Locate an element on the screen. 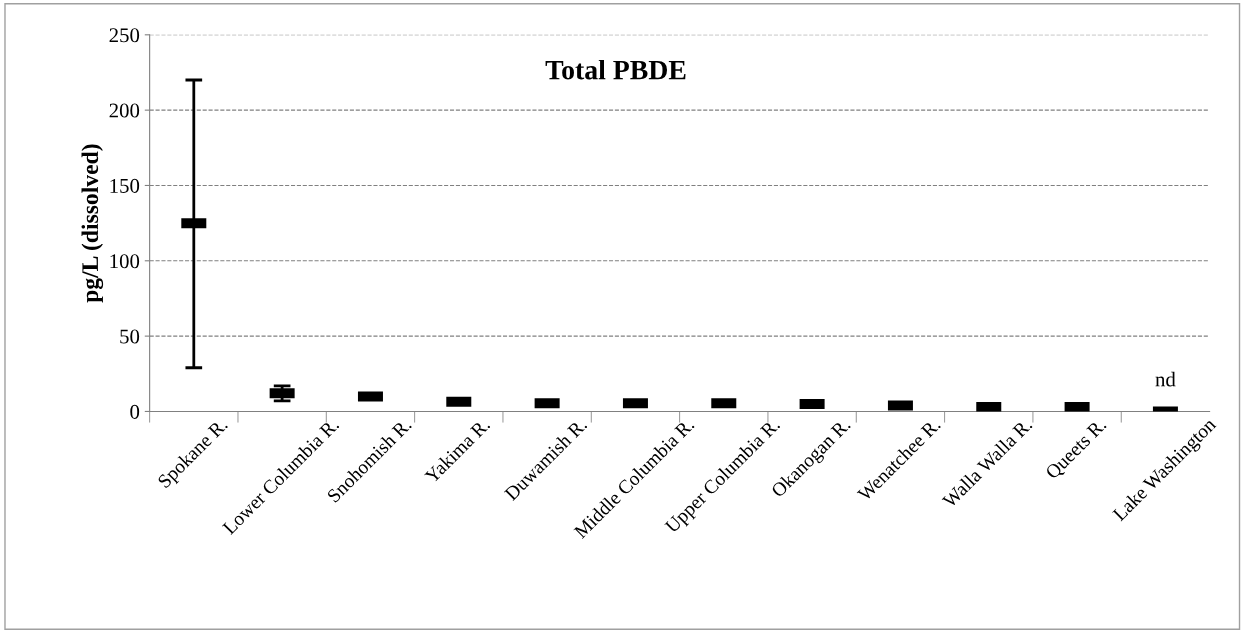 The height and width of the screenshot is (633, 1247). y-tick-label: 50 is located at coordinates (130, 336).